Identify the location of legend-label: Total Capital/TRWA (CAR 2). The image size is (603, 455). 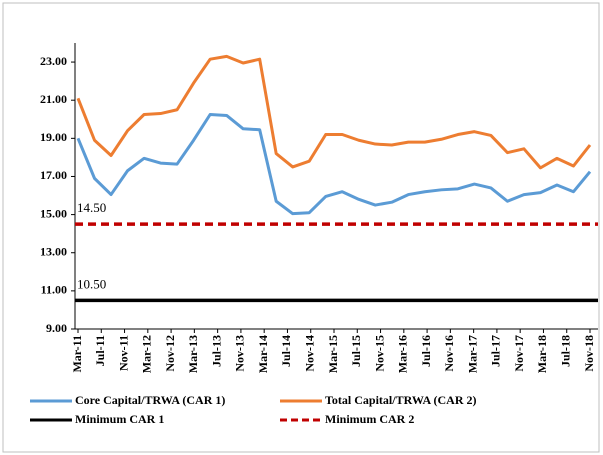
(400, 400).